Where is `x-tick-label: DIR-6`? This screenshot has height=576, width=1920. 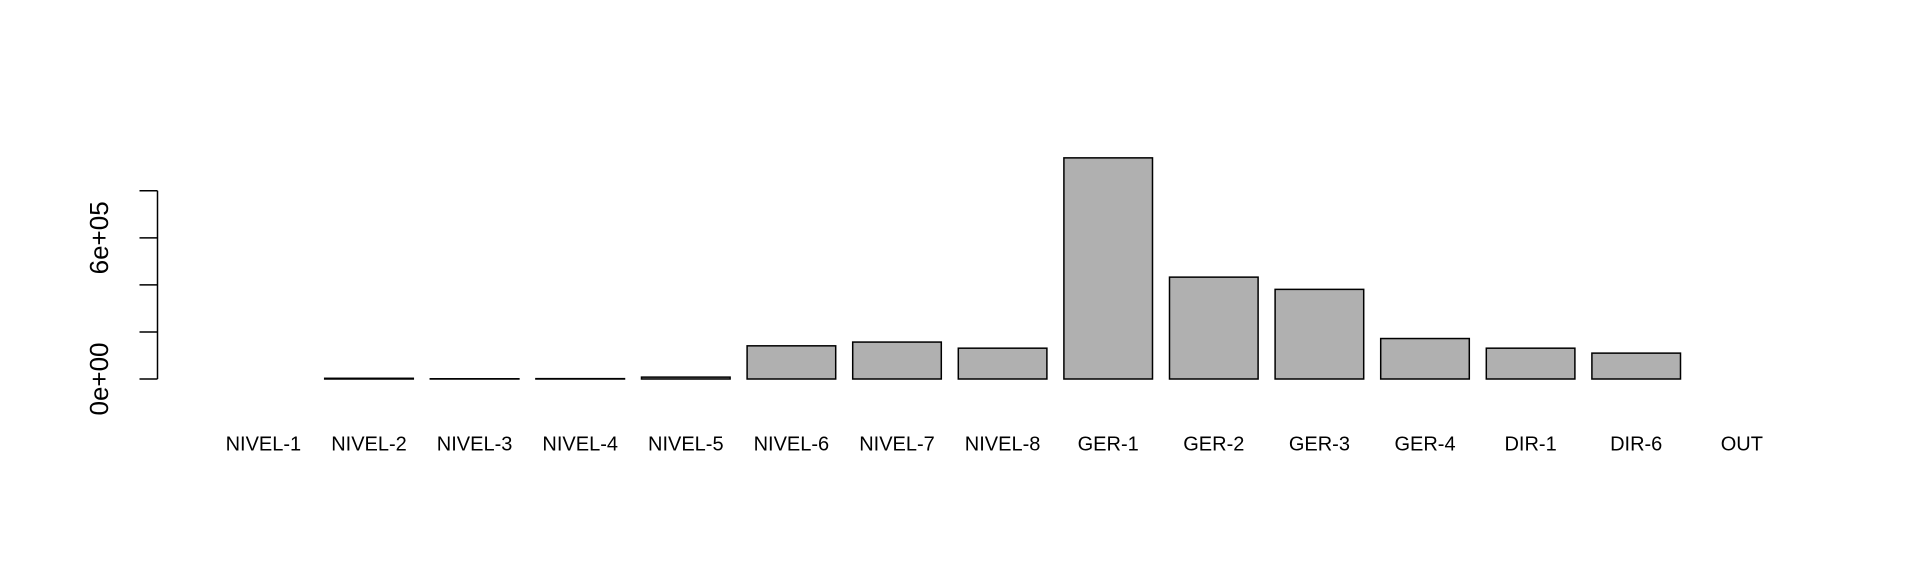
x-tick-label: DIR-6 is located at coordinates (1636, 444).